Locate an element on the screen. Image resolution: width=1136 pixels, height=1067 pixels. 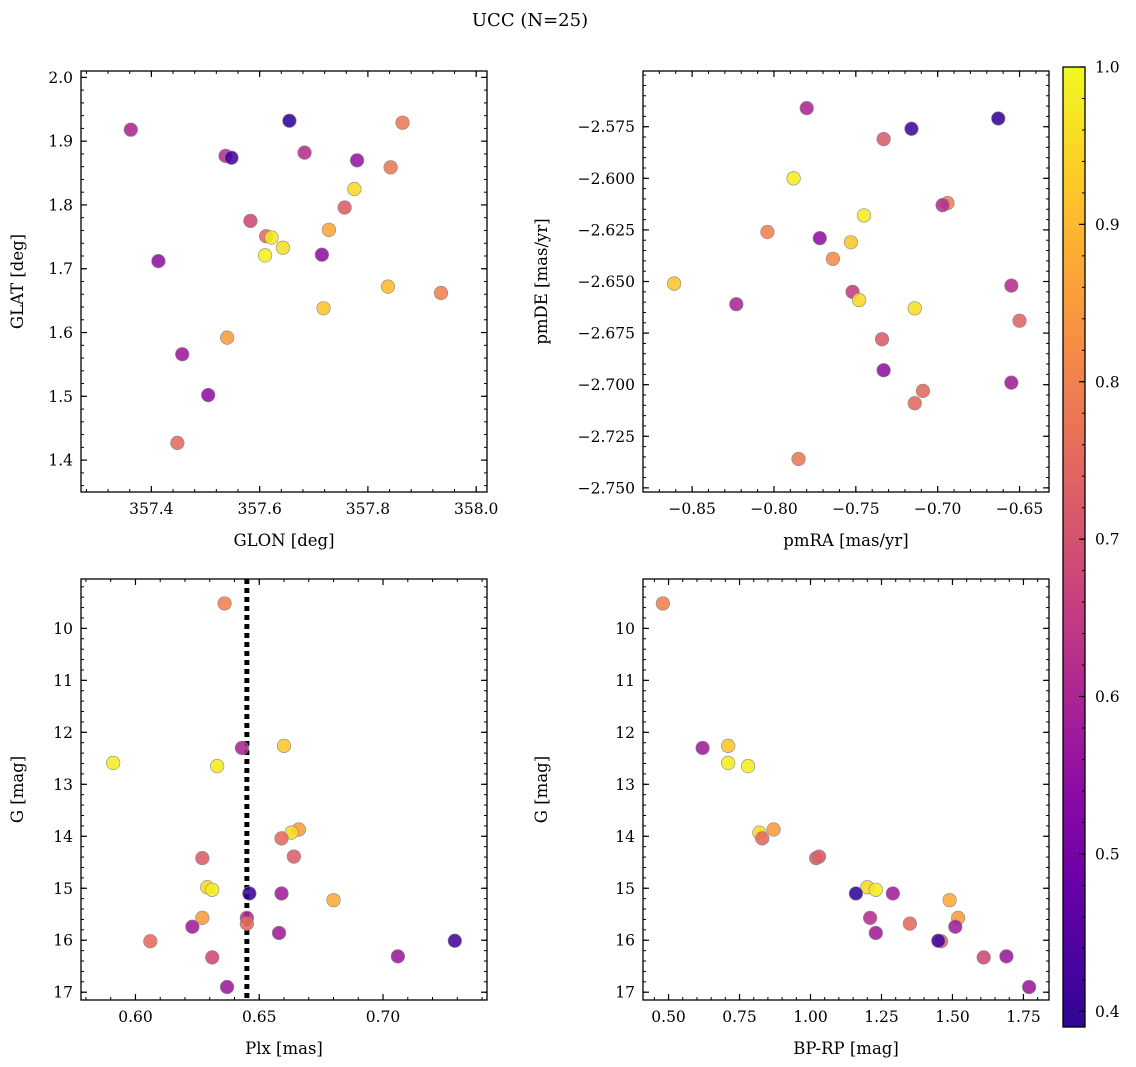
x-tick-label: −0.75 is located at coordinates (856, 509).